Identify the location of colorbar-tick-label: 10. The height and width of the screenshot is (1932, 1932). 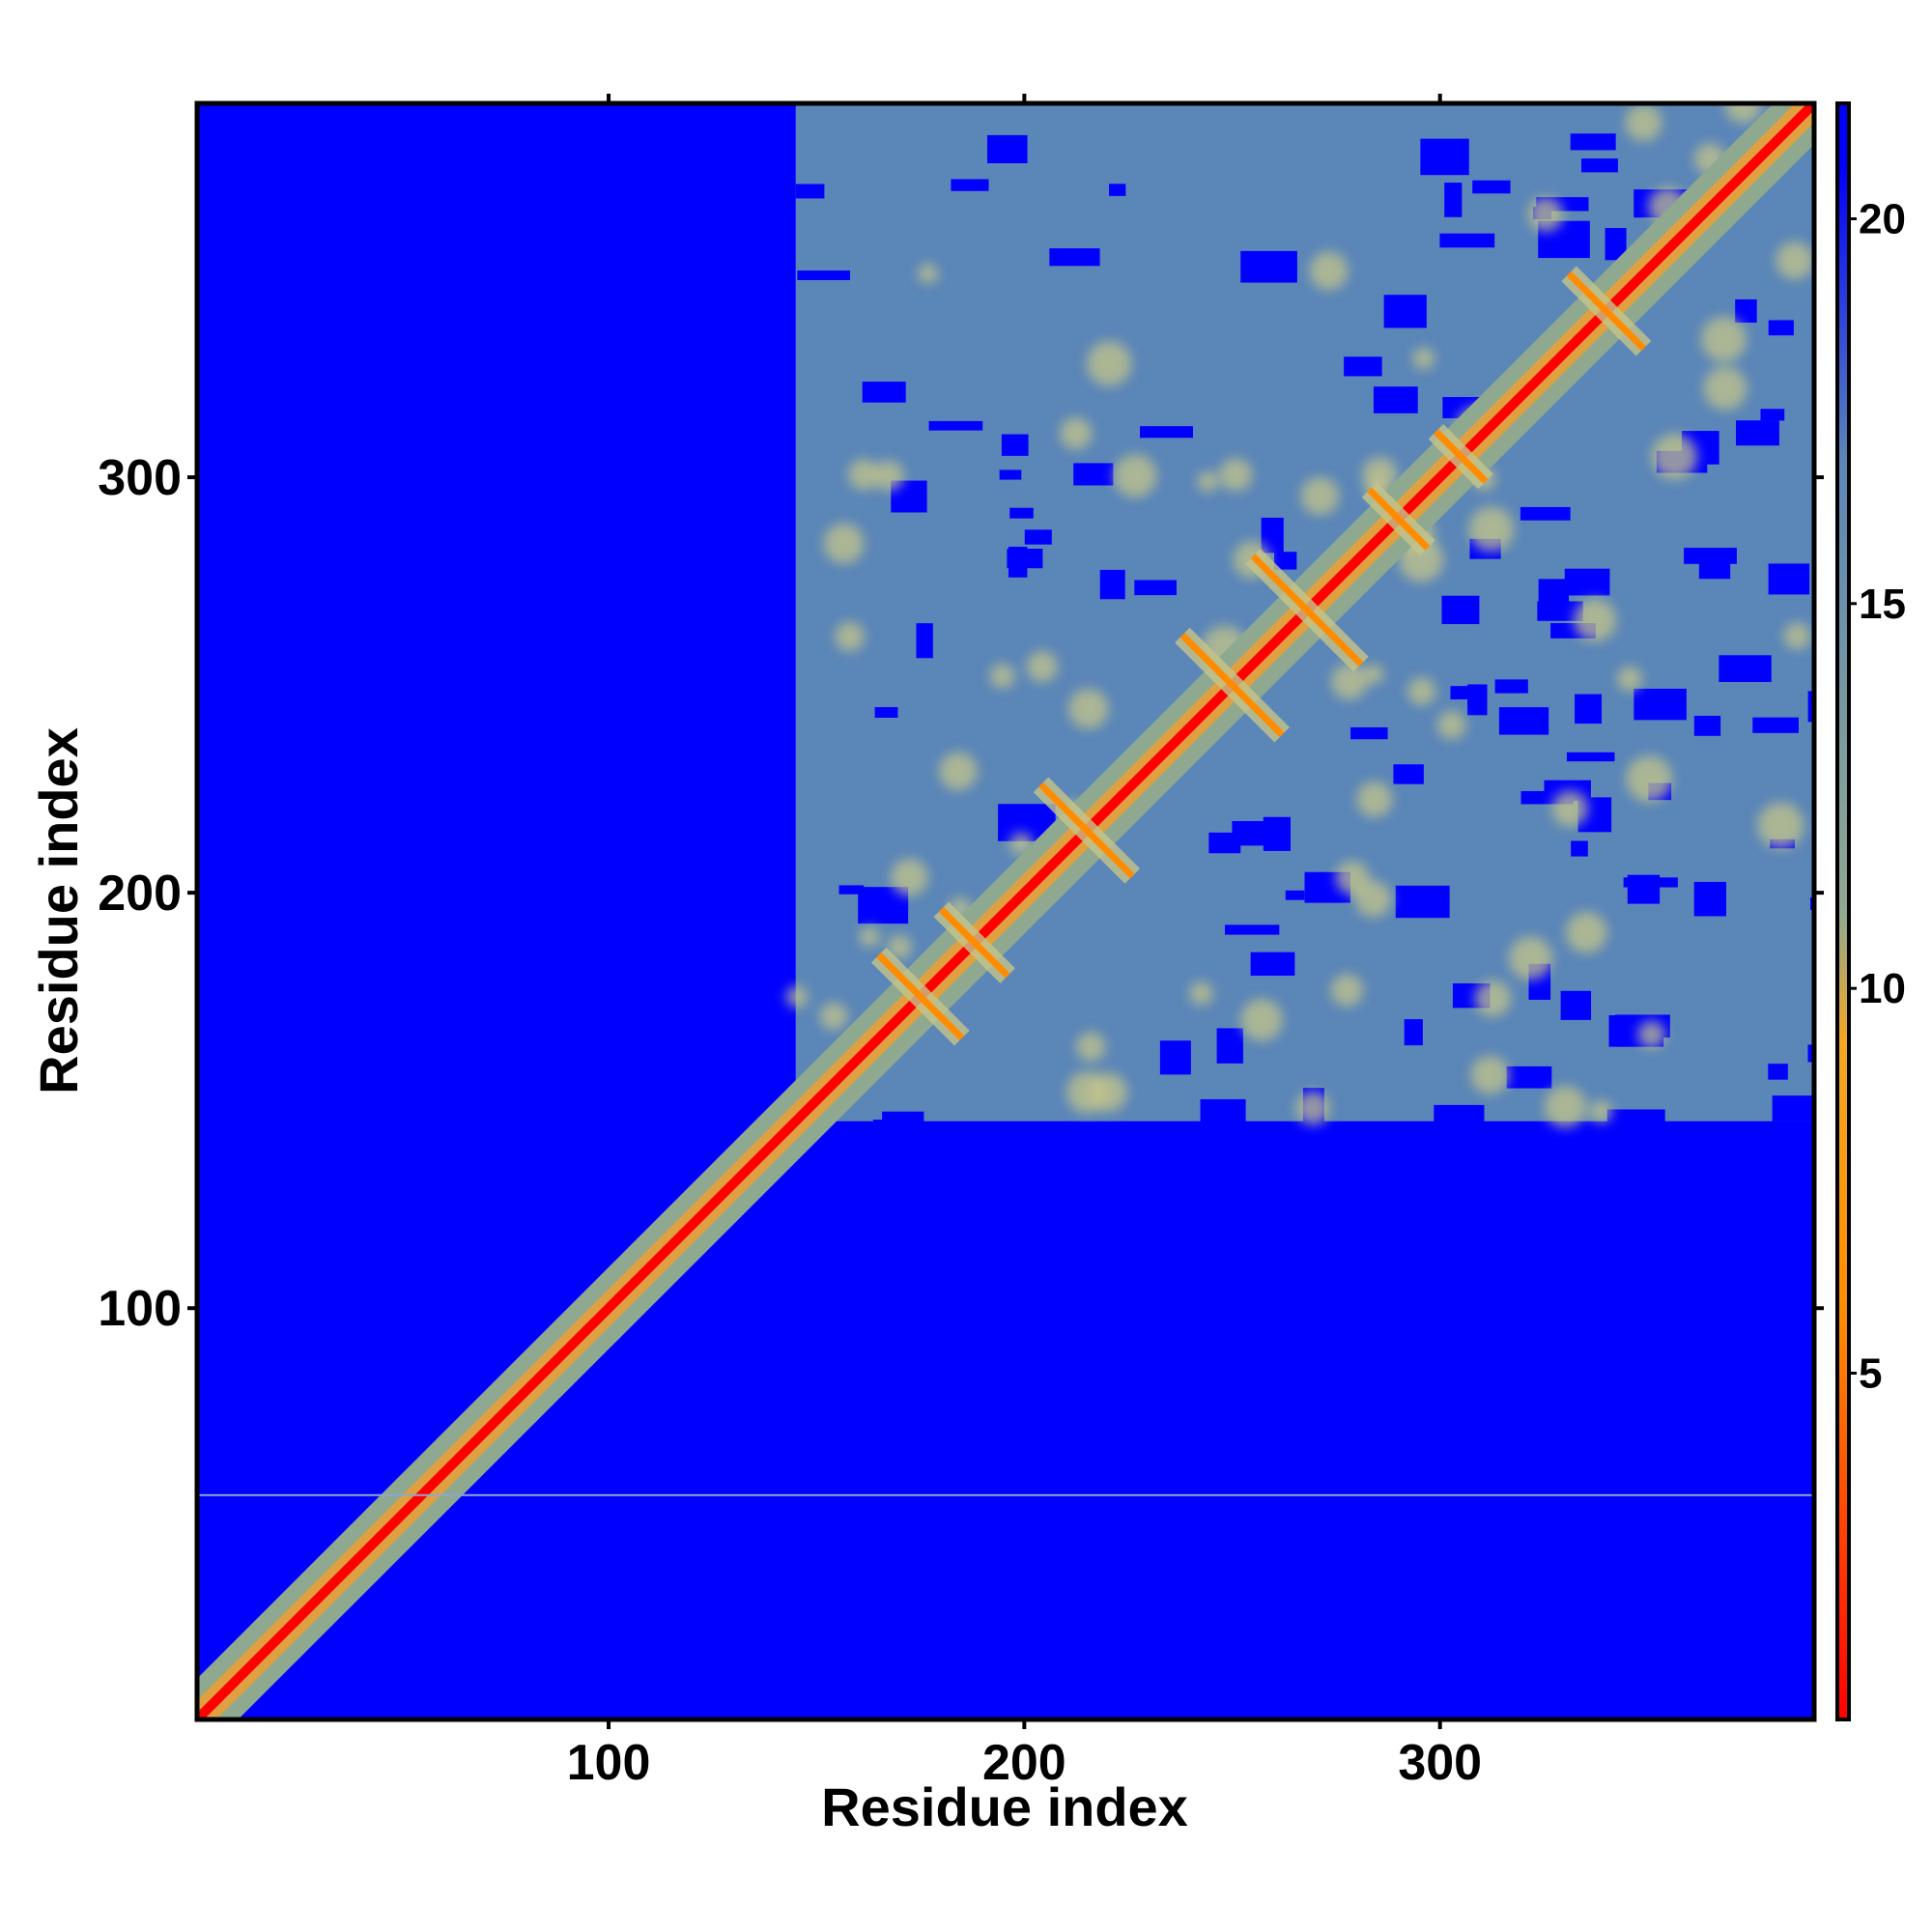
(1882, 988).